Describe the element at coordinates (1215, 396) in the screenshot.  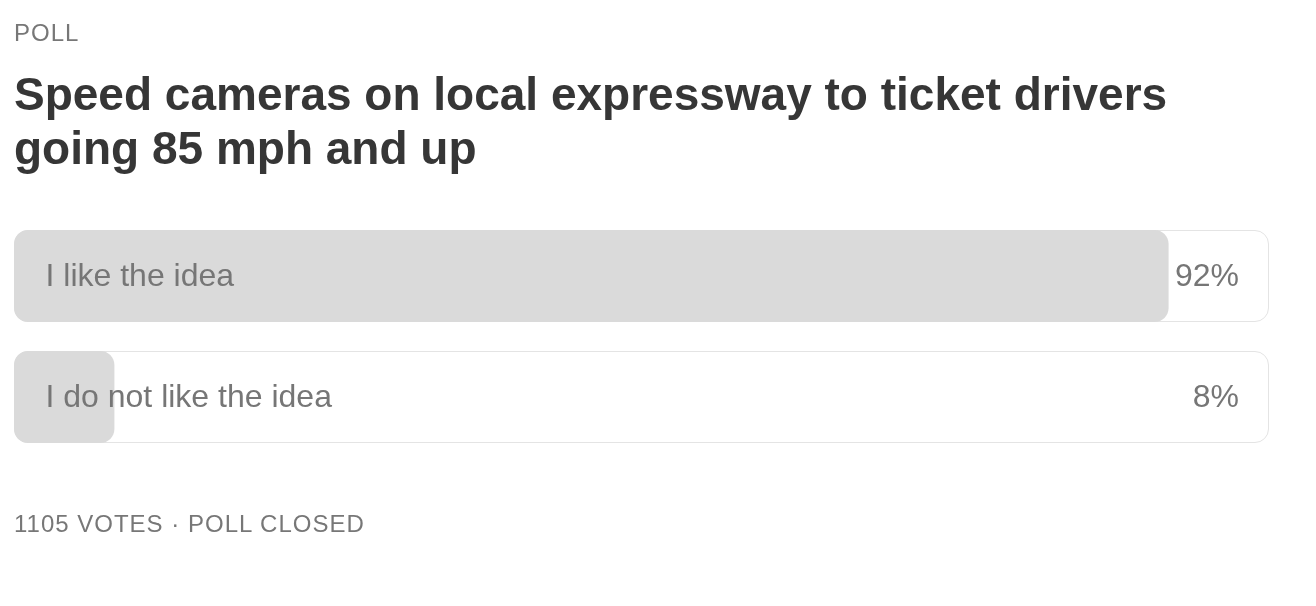
I see `data-label: 8%` at that location.